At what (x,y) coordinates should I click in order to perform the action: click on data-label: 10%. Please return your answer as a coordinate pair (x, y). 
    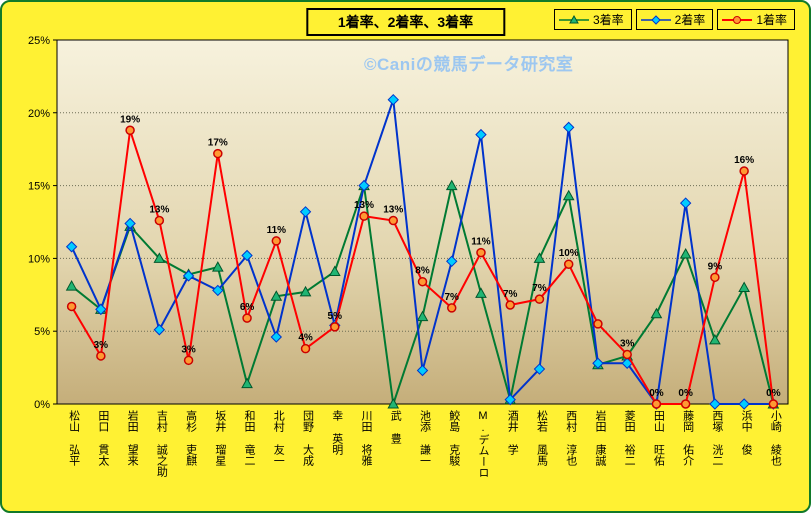
    Looking at the image, I should click on (569, 253).